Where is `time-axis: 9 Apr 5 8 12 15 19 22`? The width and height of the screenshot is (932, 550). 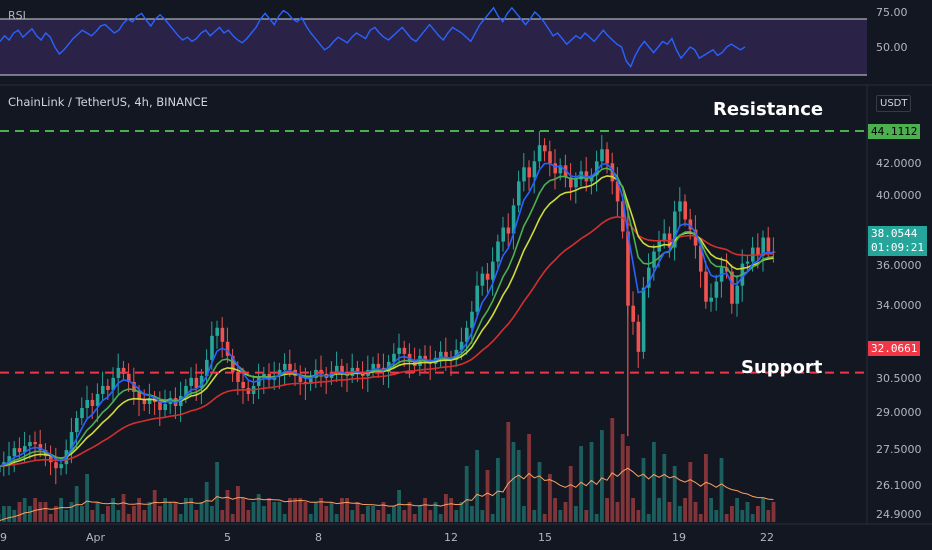
time-axis: 9 Apr 5 8 12 15 19 22 is located at coordinates (387, 537).